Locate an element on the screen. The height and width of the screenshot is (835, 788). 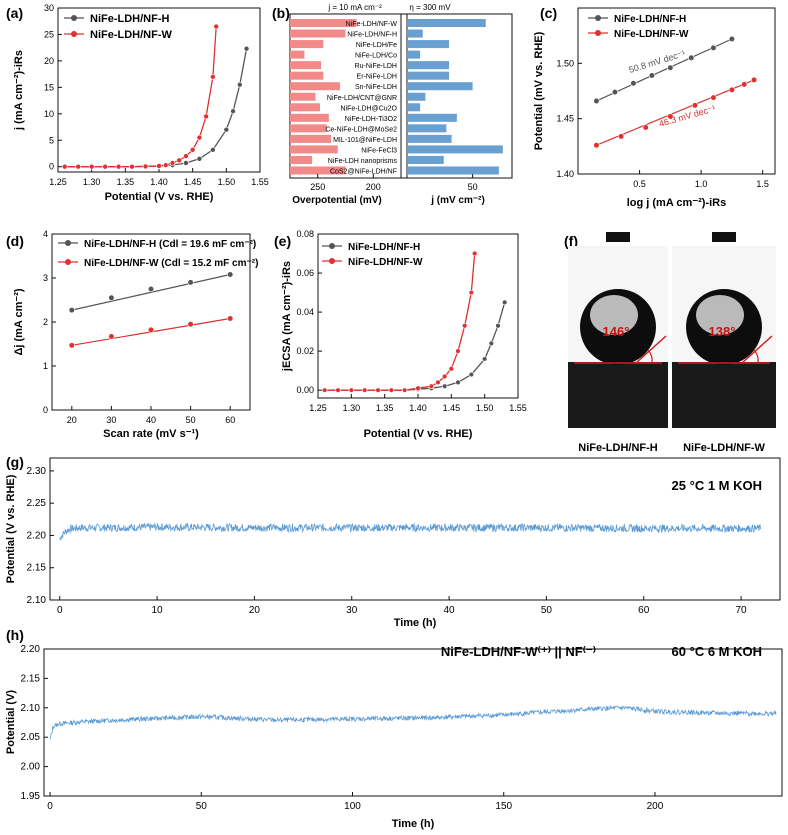
a-ytick-label: 20 is located at coordinates (49, 61).